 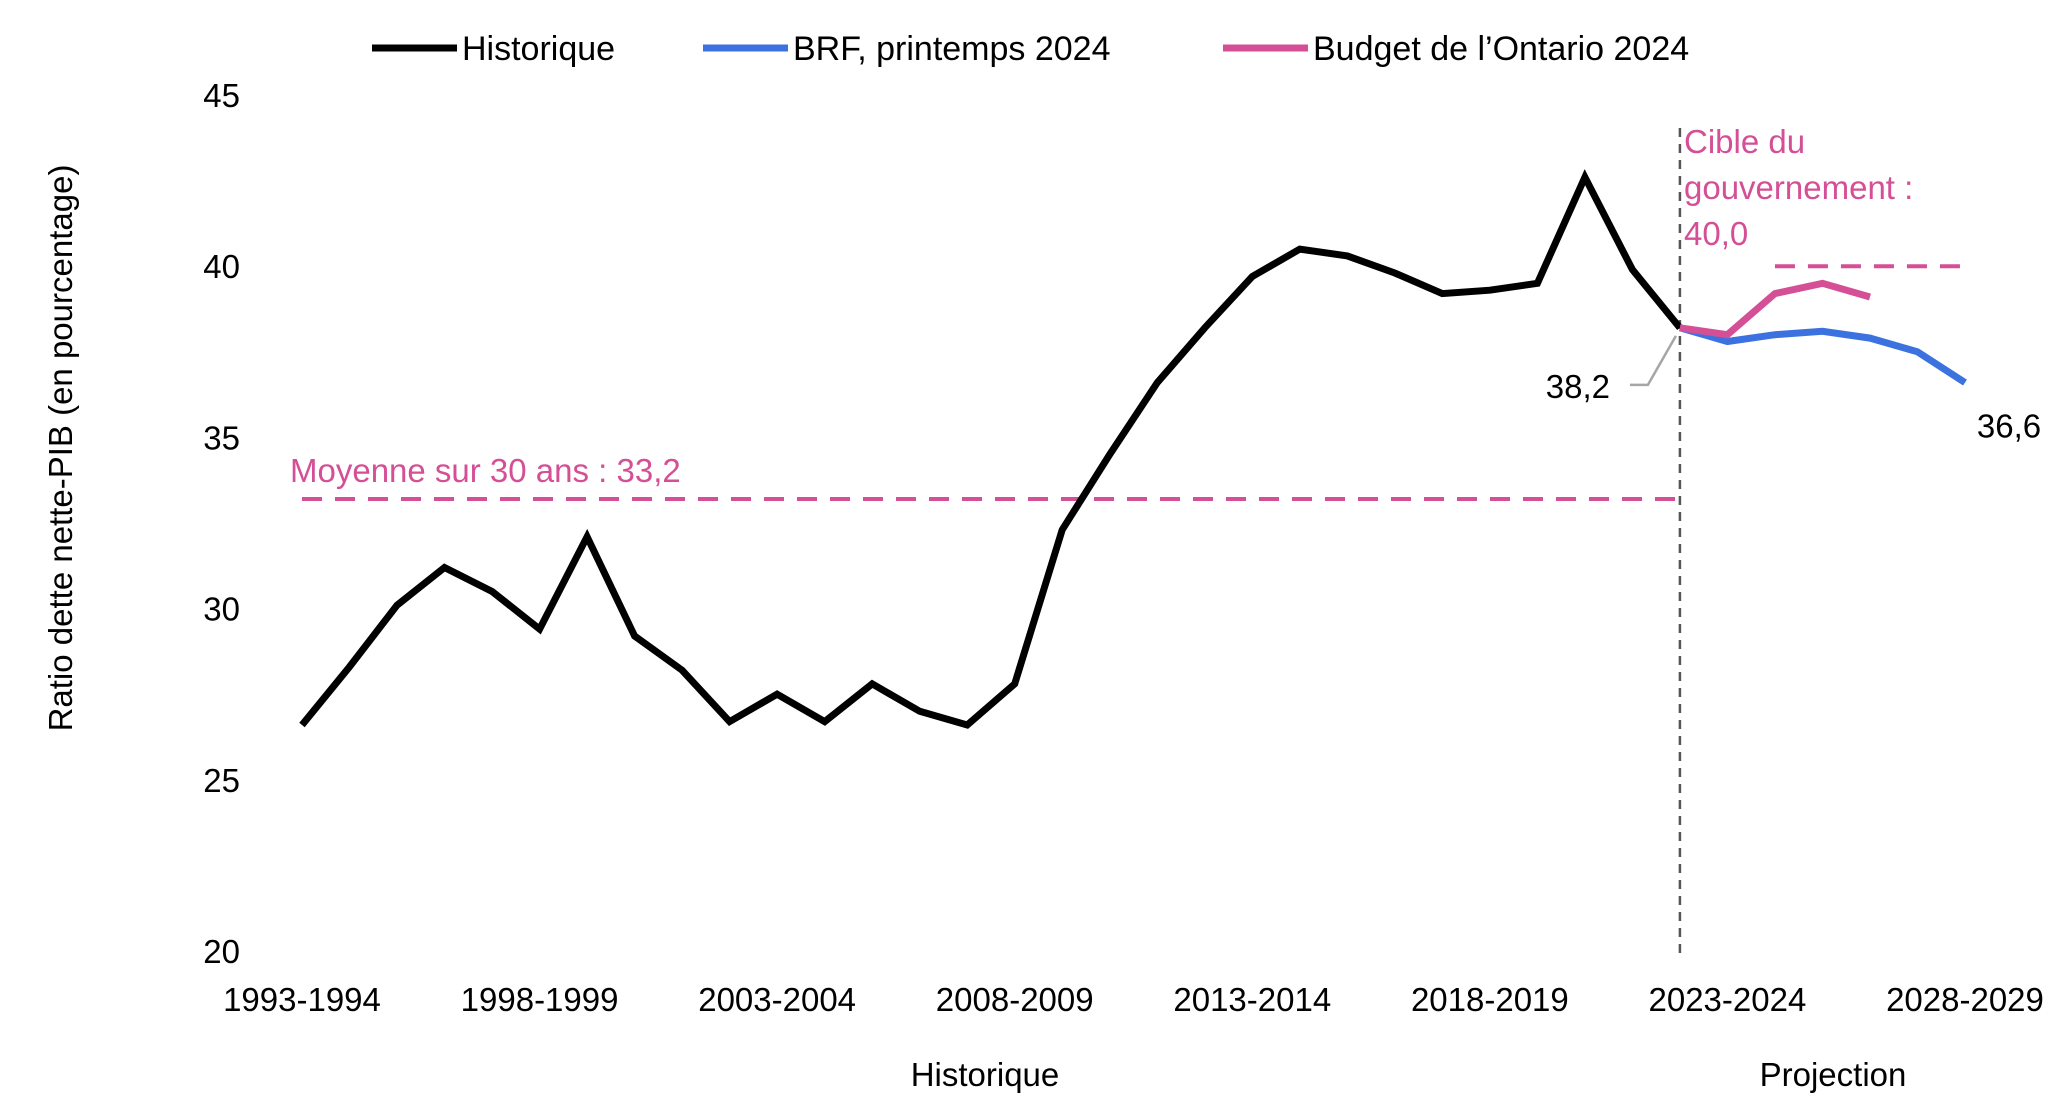 I want to click on x-tick-label: 2018-2019, so click(x=1490, y=999).